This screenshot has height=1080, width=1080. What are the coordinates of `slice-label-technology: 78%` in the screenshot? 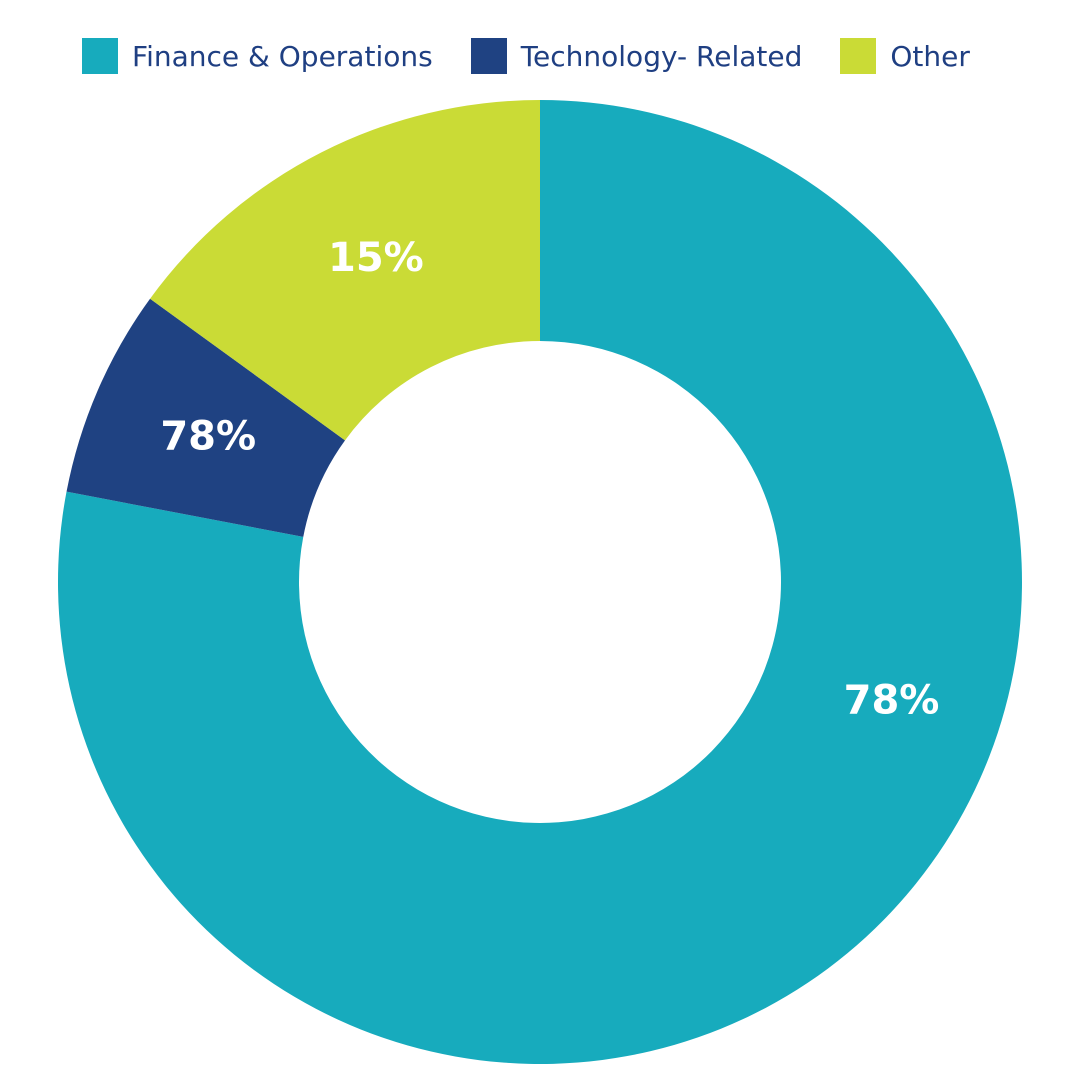 It's located at (208, 436).